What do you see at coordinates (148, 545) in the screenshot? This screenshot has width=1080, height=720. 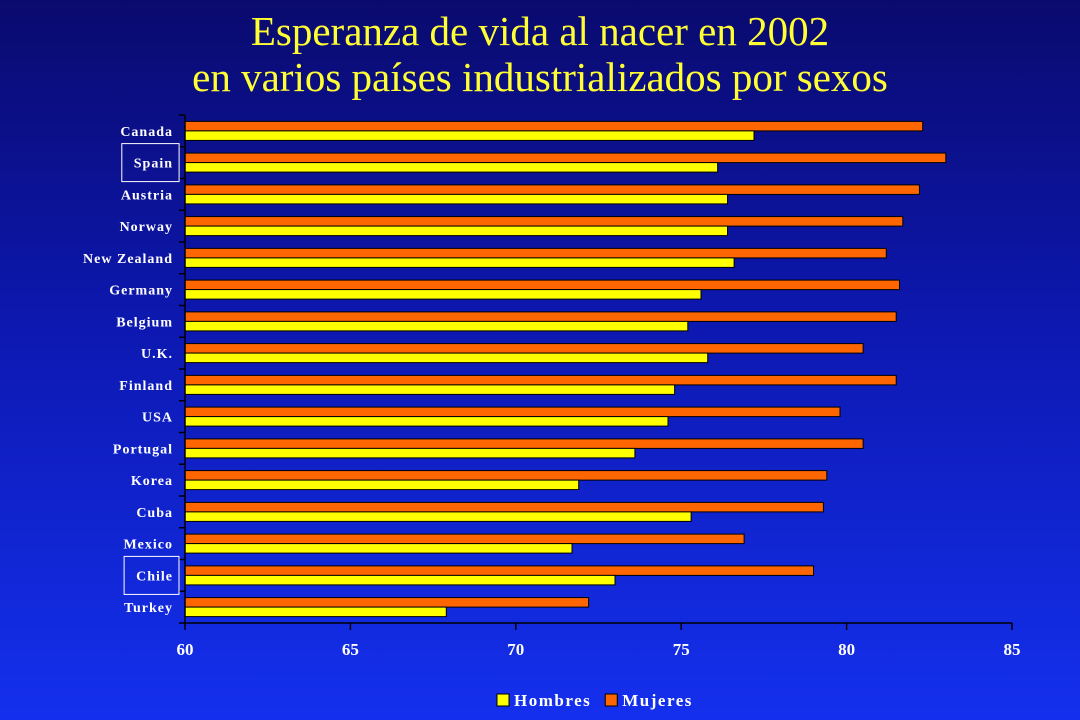 I see `category-label-mexico: Mexico` at bounding box center [148, 545].